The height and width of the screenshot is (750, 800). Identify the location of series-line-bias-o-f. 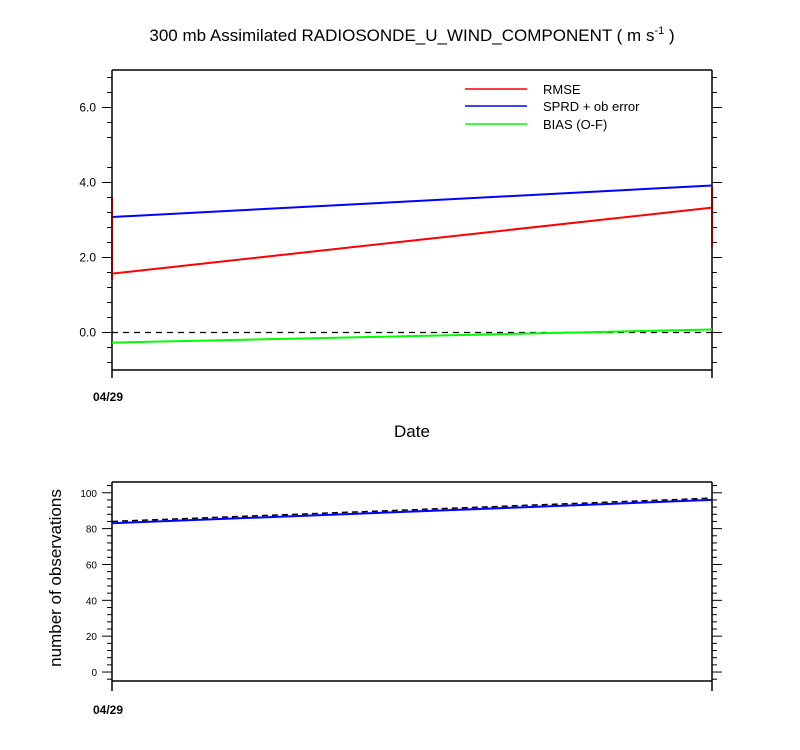
(412, 336).